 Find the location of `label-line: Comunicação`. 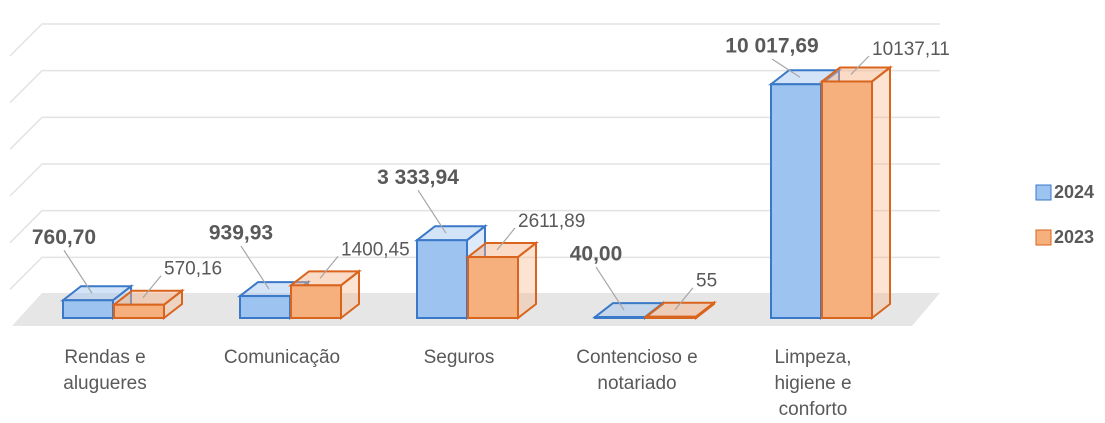

label-line: Comunicação is located at coordinates (282, 357).